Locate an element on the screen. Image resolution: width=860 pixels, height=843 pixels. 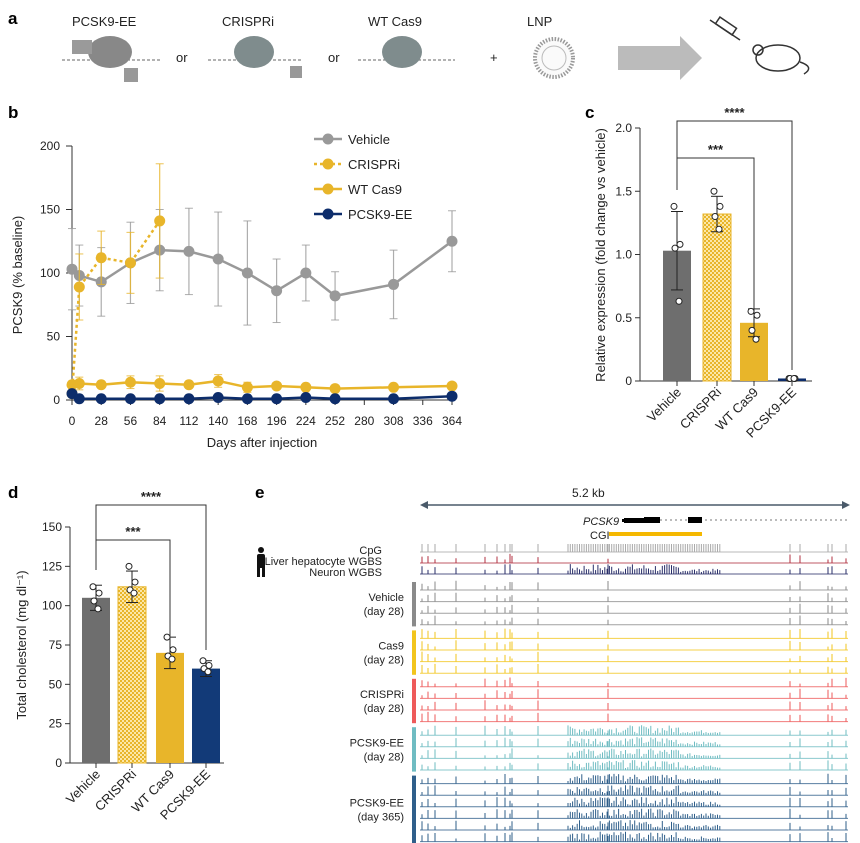
b-x-tick-label: 168 is located at coordinates (247, 421).